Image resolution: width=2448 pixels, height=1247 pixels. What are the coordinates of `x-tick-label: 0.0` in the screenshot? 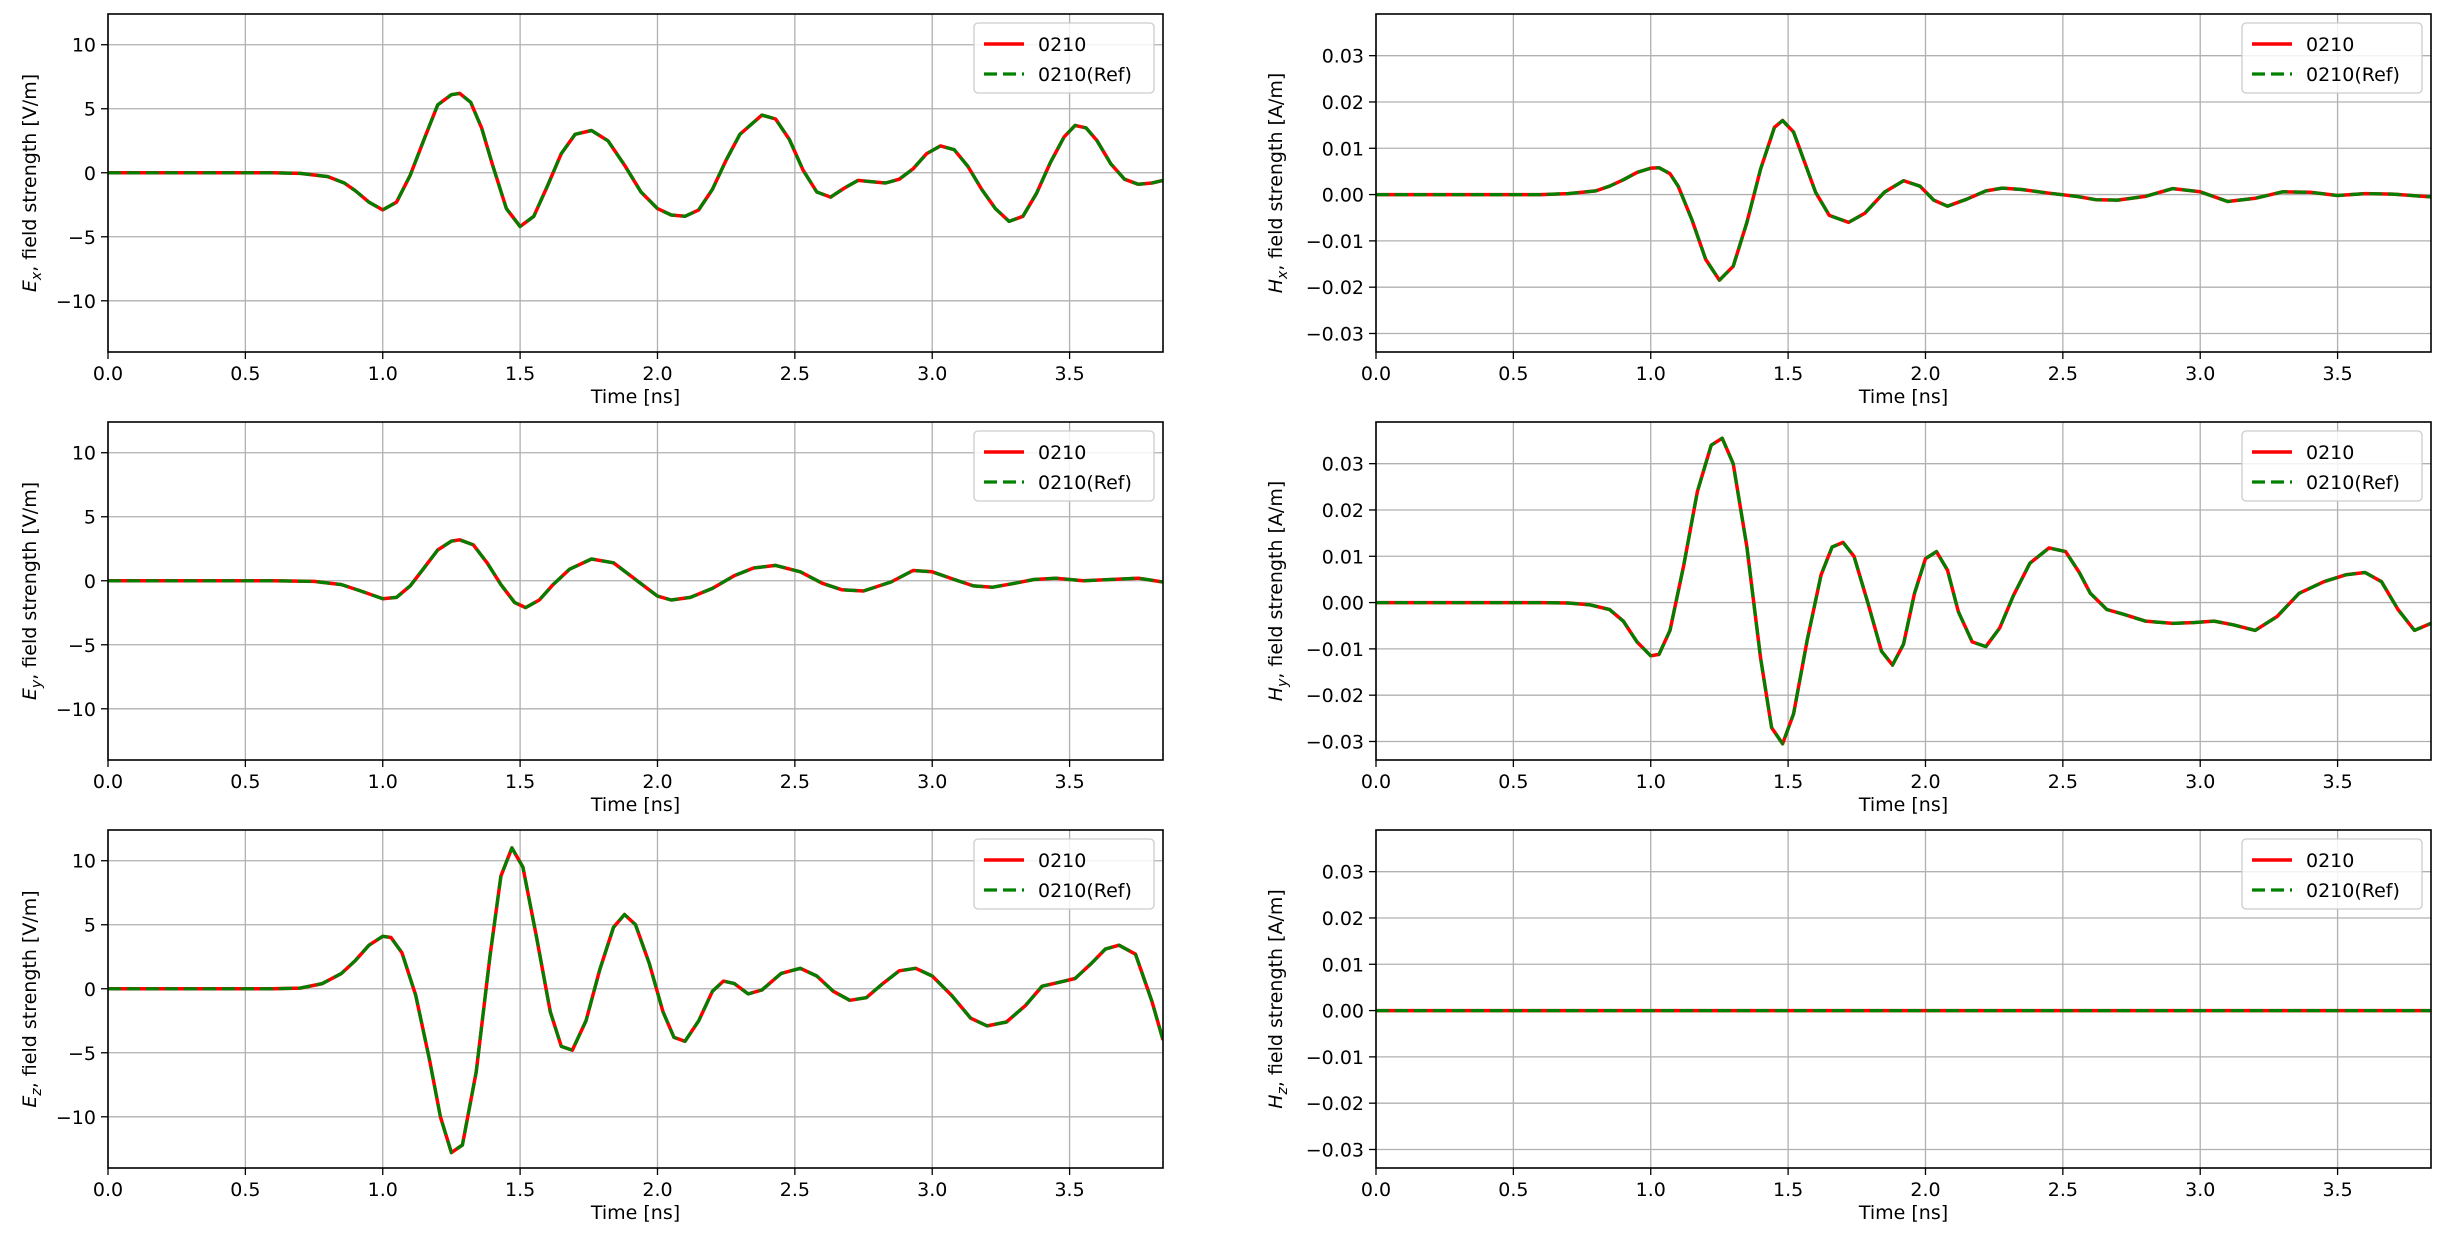 It's located at (1376, 374).